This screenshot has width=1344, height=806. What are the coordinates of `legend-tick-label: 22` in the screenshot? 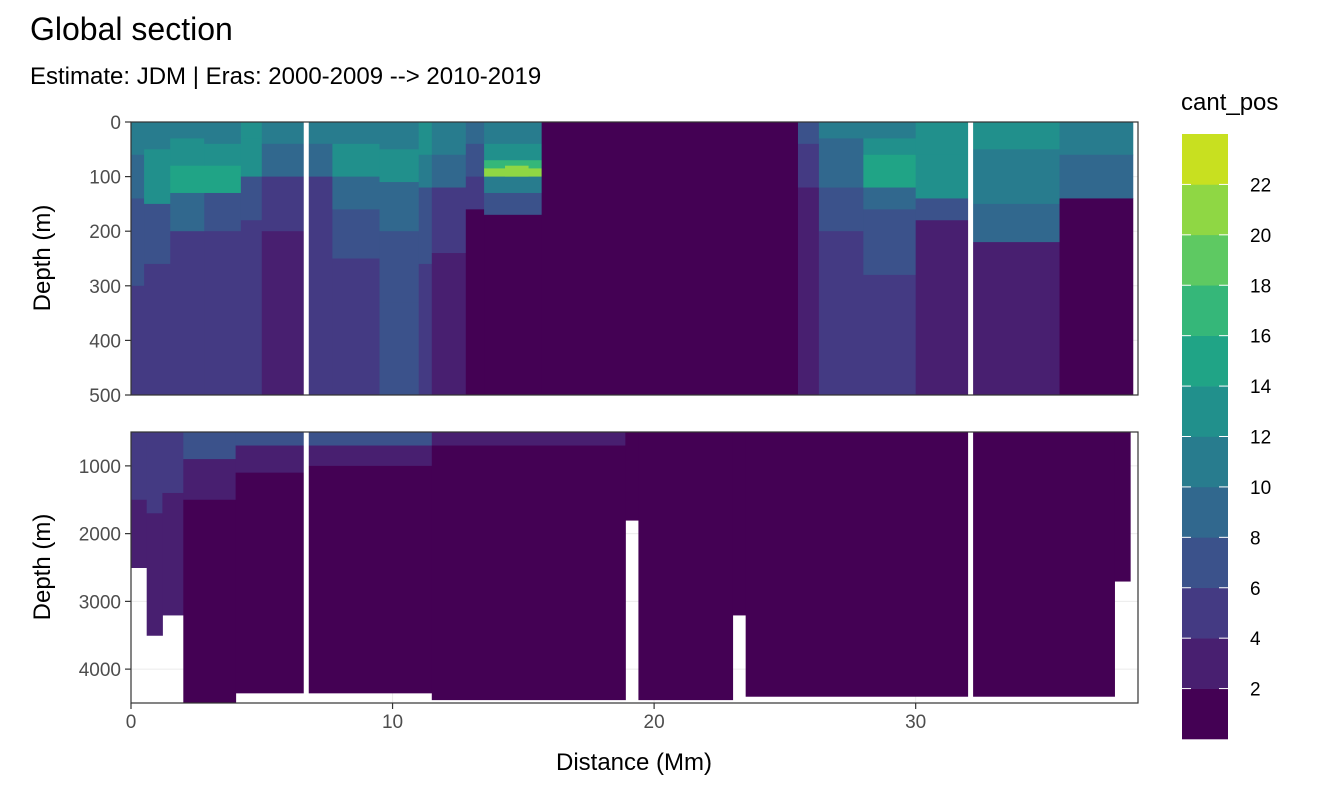 It's located at (1260, 185).